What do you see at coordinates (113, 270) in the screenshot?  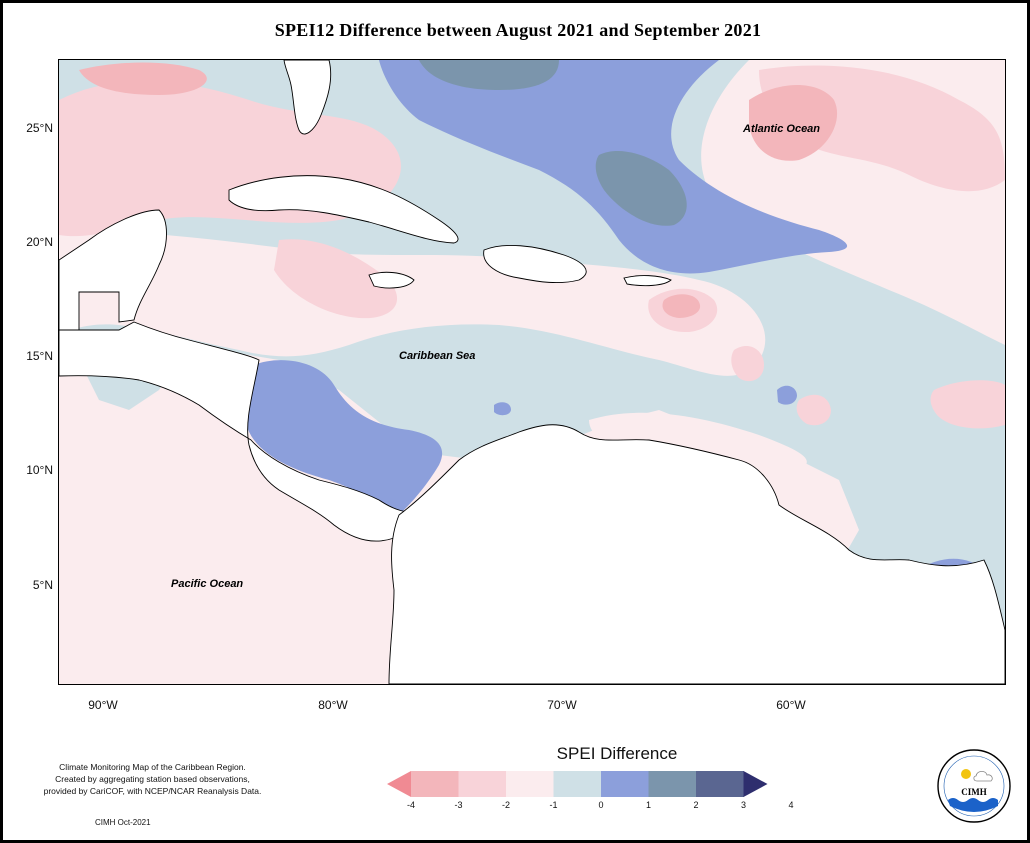 I see `land-mexico` at bounding box center [113, 270].